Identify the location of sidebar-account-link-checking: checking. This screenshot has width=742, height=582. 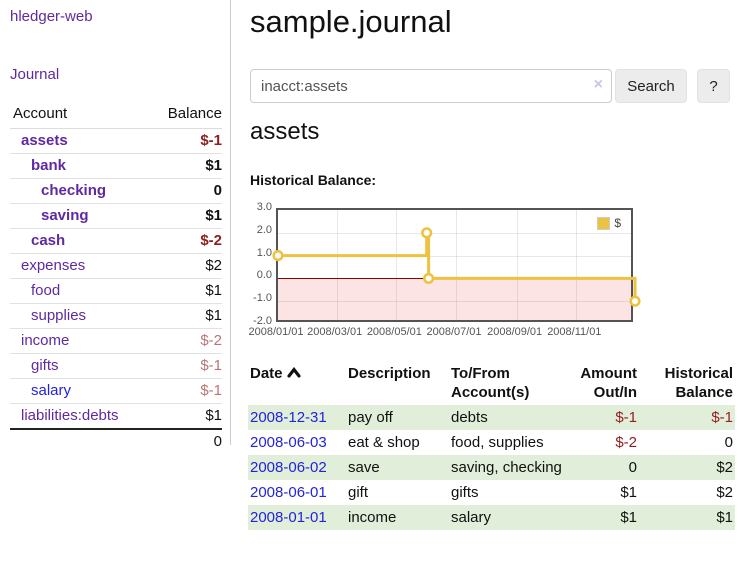
(74, 190).